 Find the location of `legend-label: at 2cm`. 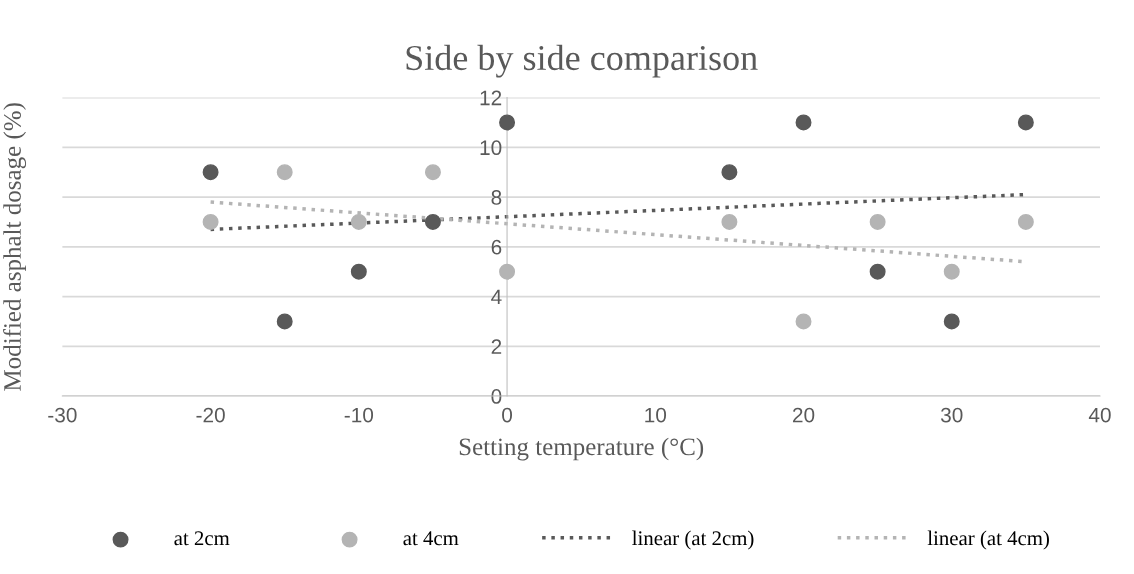

legend-label: at 2cm is located at coordinates (202, 538).